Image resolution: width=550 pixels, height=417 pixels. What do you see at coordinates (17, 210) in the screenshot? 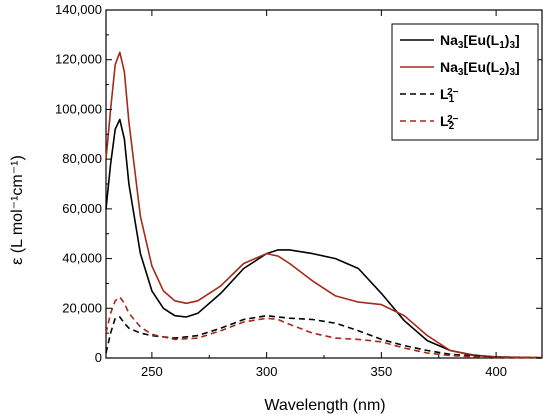
I see `y-axis-title: ε (L mol⁻¹cm⁻¹)` at bounding box center [17, 210].